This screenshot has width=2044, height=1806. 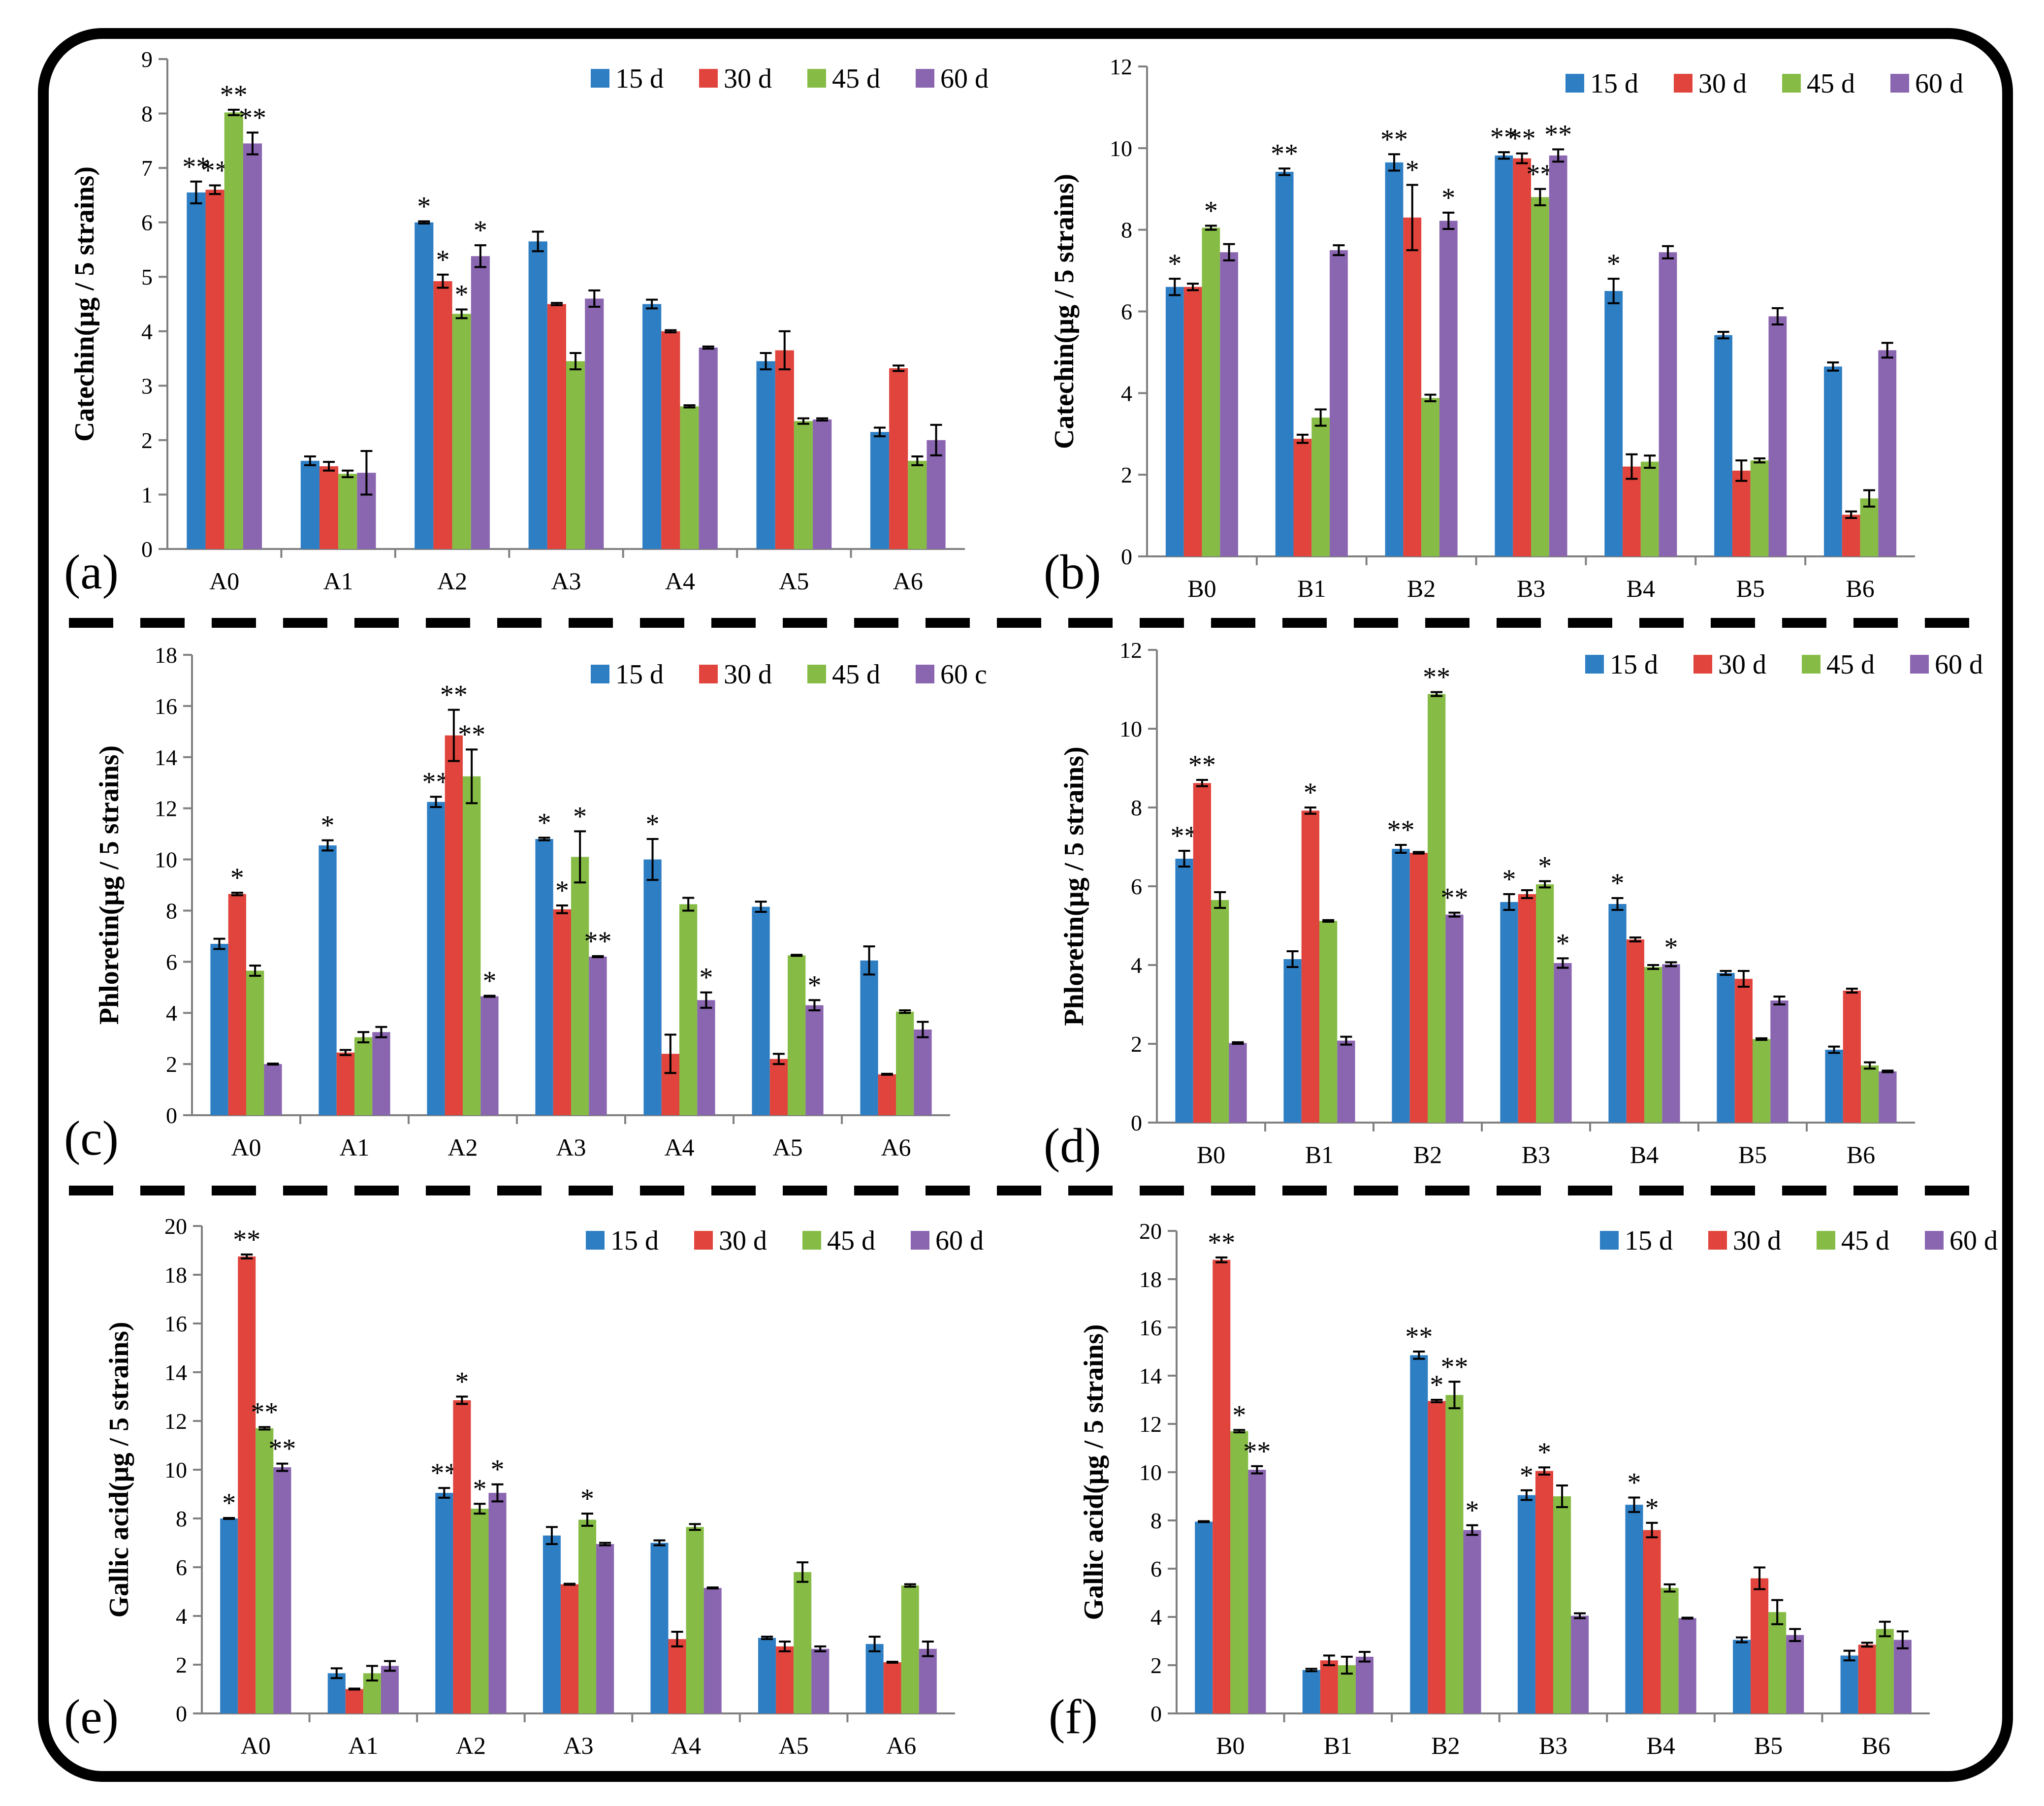 I want to click on legend-label: 60 d, so click(x=1939, y=83).